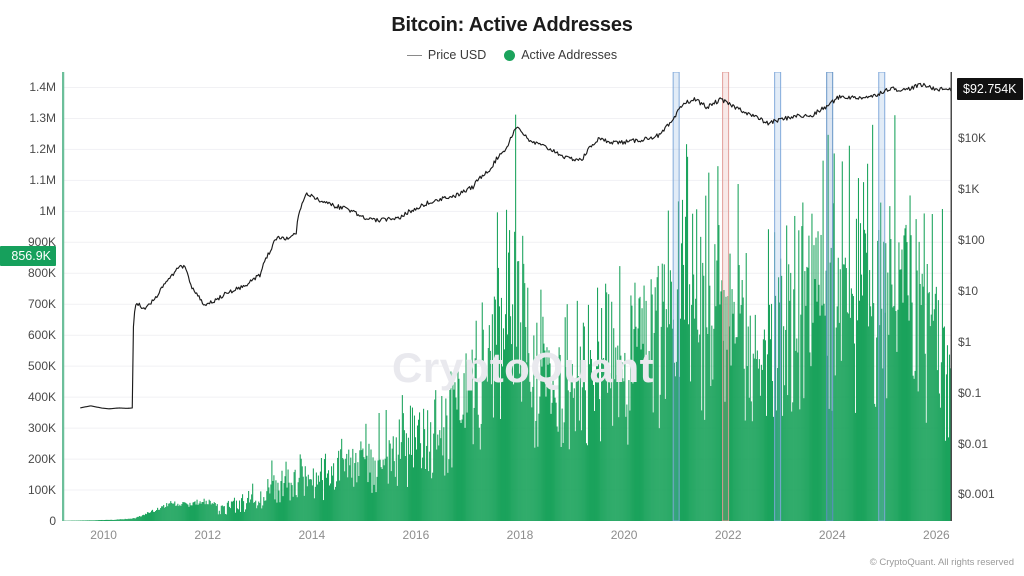 Image resolution: width=1024 pixels, height=576 pixels. I want to click on line-marker-icon, so click(414, 55).